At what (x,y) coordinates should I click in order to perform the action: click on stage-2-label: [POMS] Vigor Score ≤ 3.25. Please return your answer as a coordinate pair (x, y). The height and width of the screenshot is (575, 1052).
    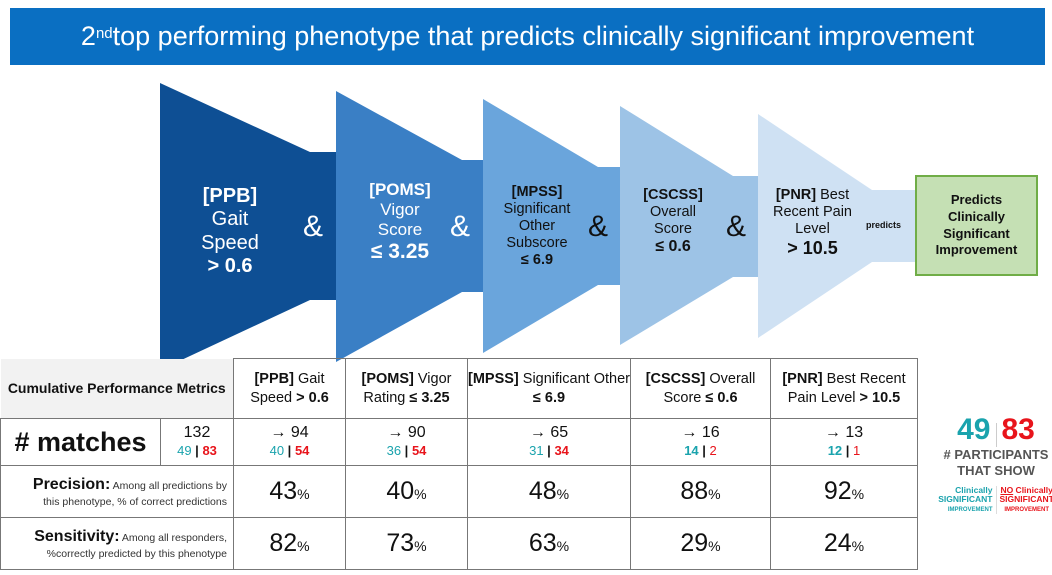
    Looking at the image, I should click on (400, 221).